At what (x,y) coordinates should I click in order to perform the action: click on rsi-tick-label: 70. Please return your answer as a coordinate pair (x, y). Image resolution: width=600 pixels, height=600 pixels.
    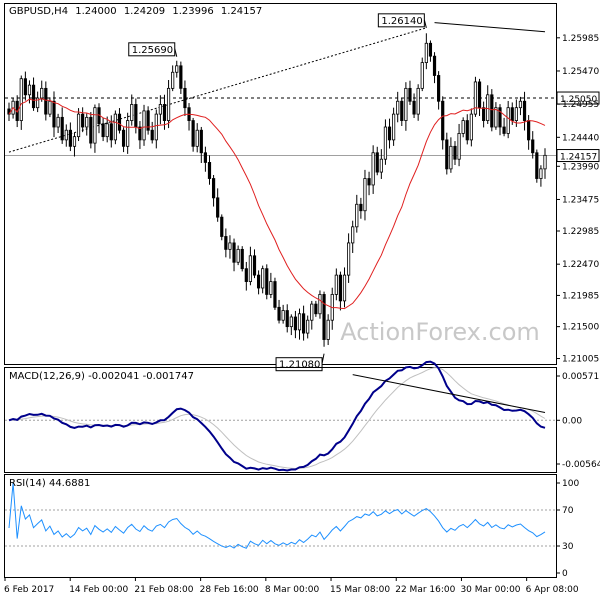
    Looking at the image, I should click on (568, 511).